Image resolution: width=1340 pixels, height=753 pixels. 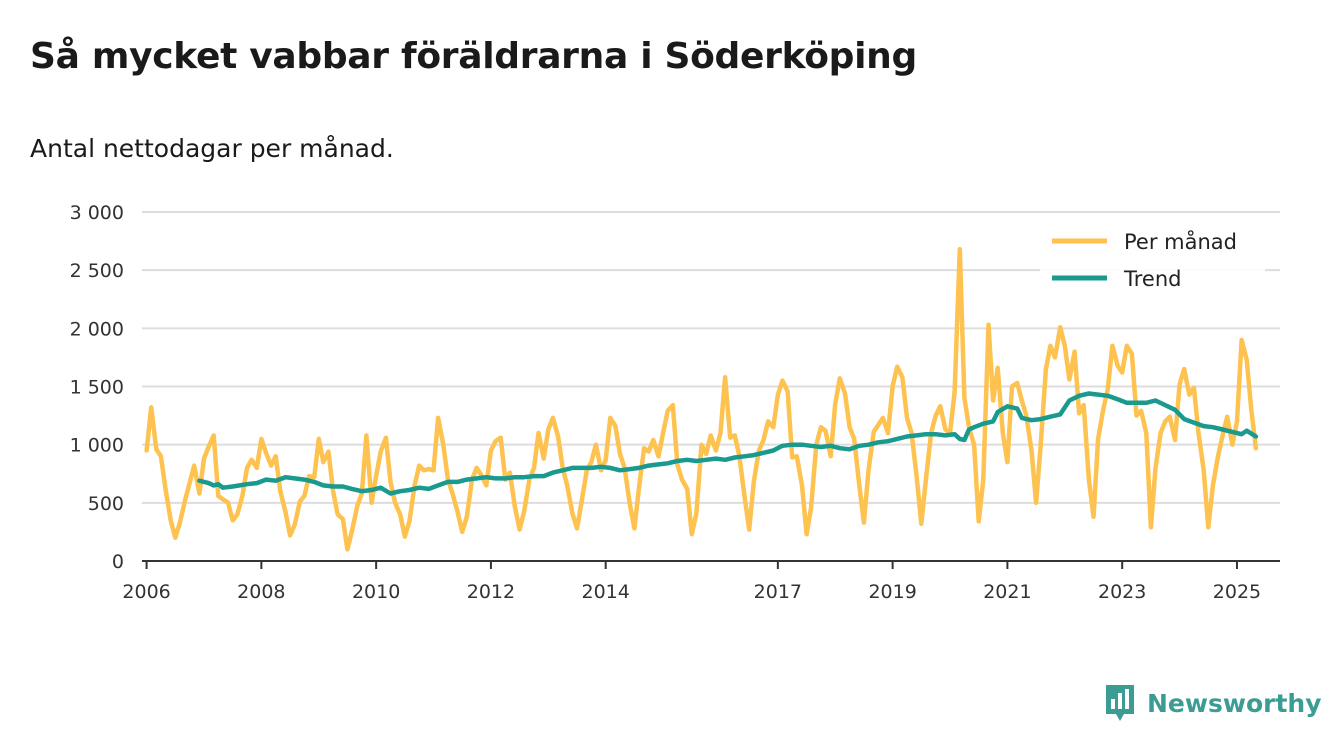 I want to click on x-tick-label: 2025, so click(x=1237, y=592).